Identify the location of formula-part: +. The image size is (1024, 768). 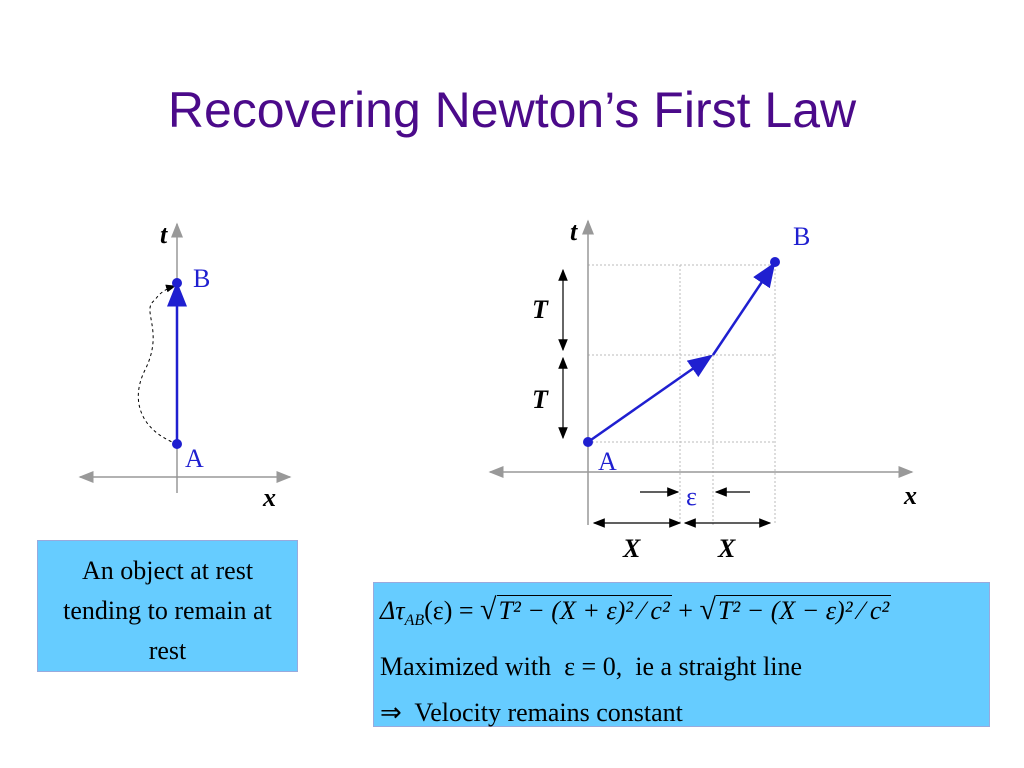
(685, 610).